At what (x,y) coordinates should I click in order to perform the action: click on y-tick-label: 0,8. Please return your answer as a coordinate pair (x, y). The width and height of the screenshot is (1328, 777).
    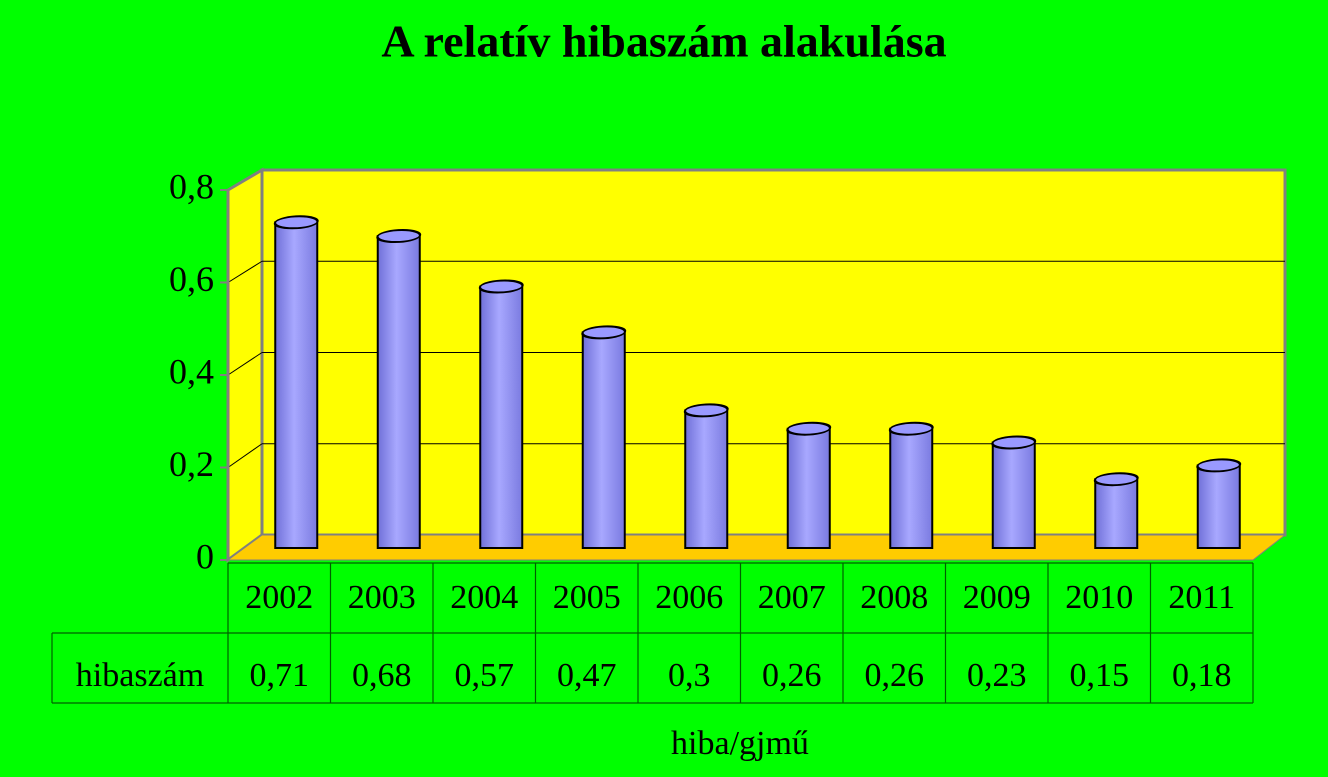
    Looking at the image, I should click on (191, 186).